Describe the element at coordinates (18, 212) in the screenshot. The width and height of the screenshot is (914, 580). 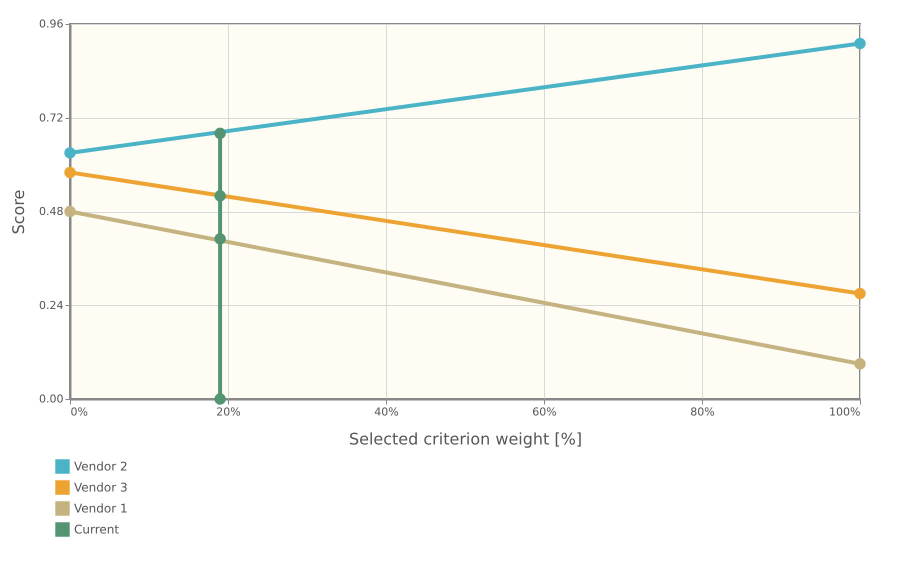
I see `y-axis-title: Score` at that location.